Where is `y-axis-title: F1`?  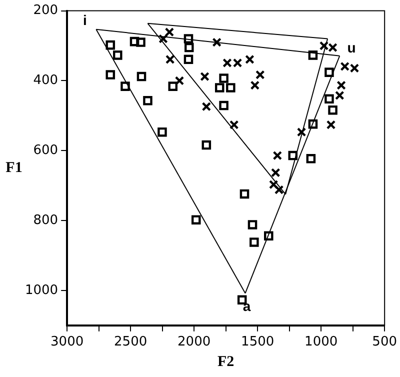 y-axis-title: F1 is located at coordinates (14, 168).